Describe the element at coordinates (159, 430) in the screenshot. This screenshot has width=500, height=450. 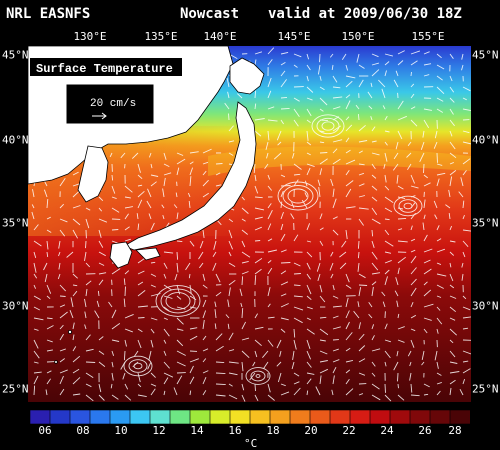
I see `colorbar-label: 12` at that location.